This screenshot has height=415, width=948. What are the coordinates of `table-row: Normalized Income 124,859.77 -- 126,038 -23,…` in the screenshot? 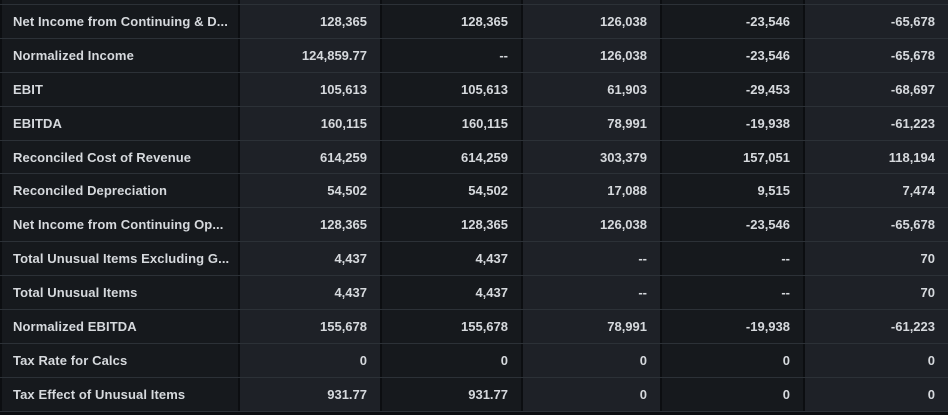 It's located at (474, 55).